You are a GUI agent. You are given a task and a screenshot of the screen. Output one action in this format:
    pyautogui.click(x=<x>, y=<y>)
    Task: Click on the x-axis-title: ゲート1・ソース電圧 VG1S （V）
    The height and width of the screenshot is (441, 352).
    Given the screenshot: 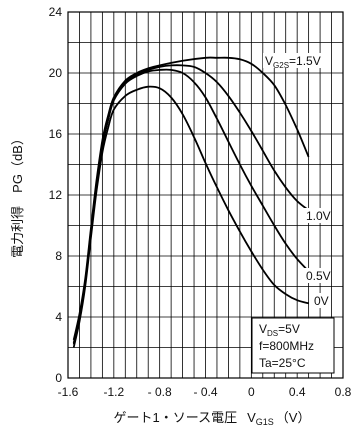 What is the action you would take?
    pyautogui.click(x=212, y=418)
    